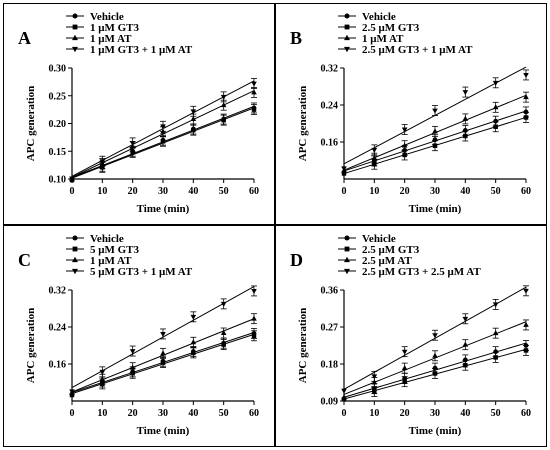 The image size is (550, 450). What do you see at coordinates (330, 291) in the screenshot?
I see `y-tick-label: 0.36` at bounding box center [330, 291].